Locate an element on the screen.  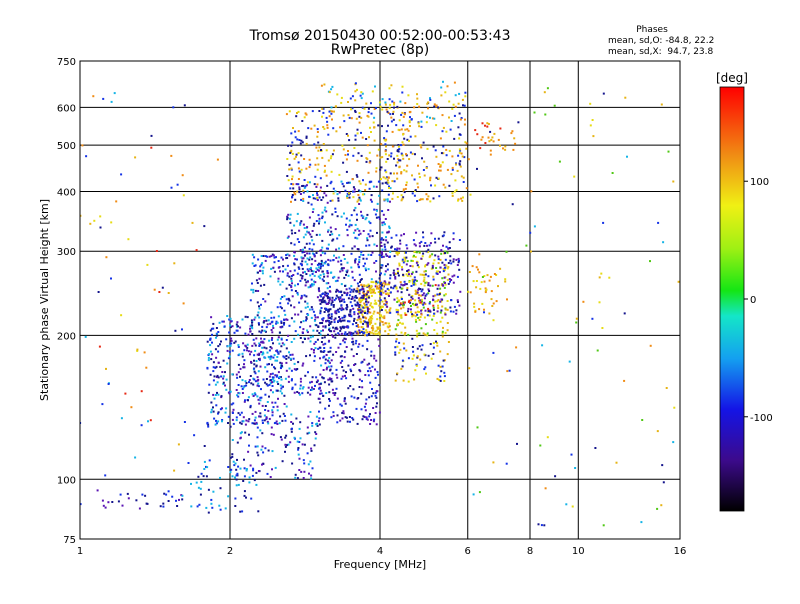
y-tick-label: 400 is located at coordinates (66, 192).